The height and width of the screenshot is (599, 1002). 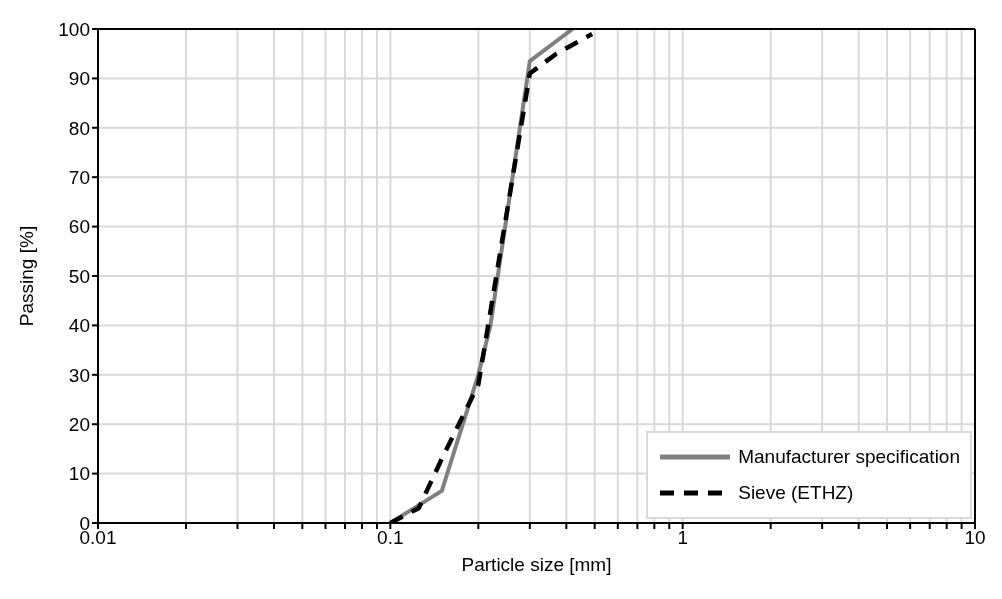 I want to click on y-tick-label: 70, so click(x=79, y=177).